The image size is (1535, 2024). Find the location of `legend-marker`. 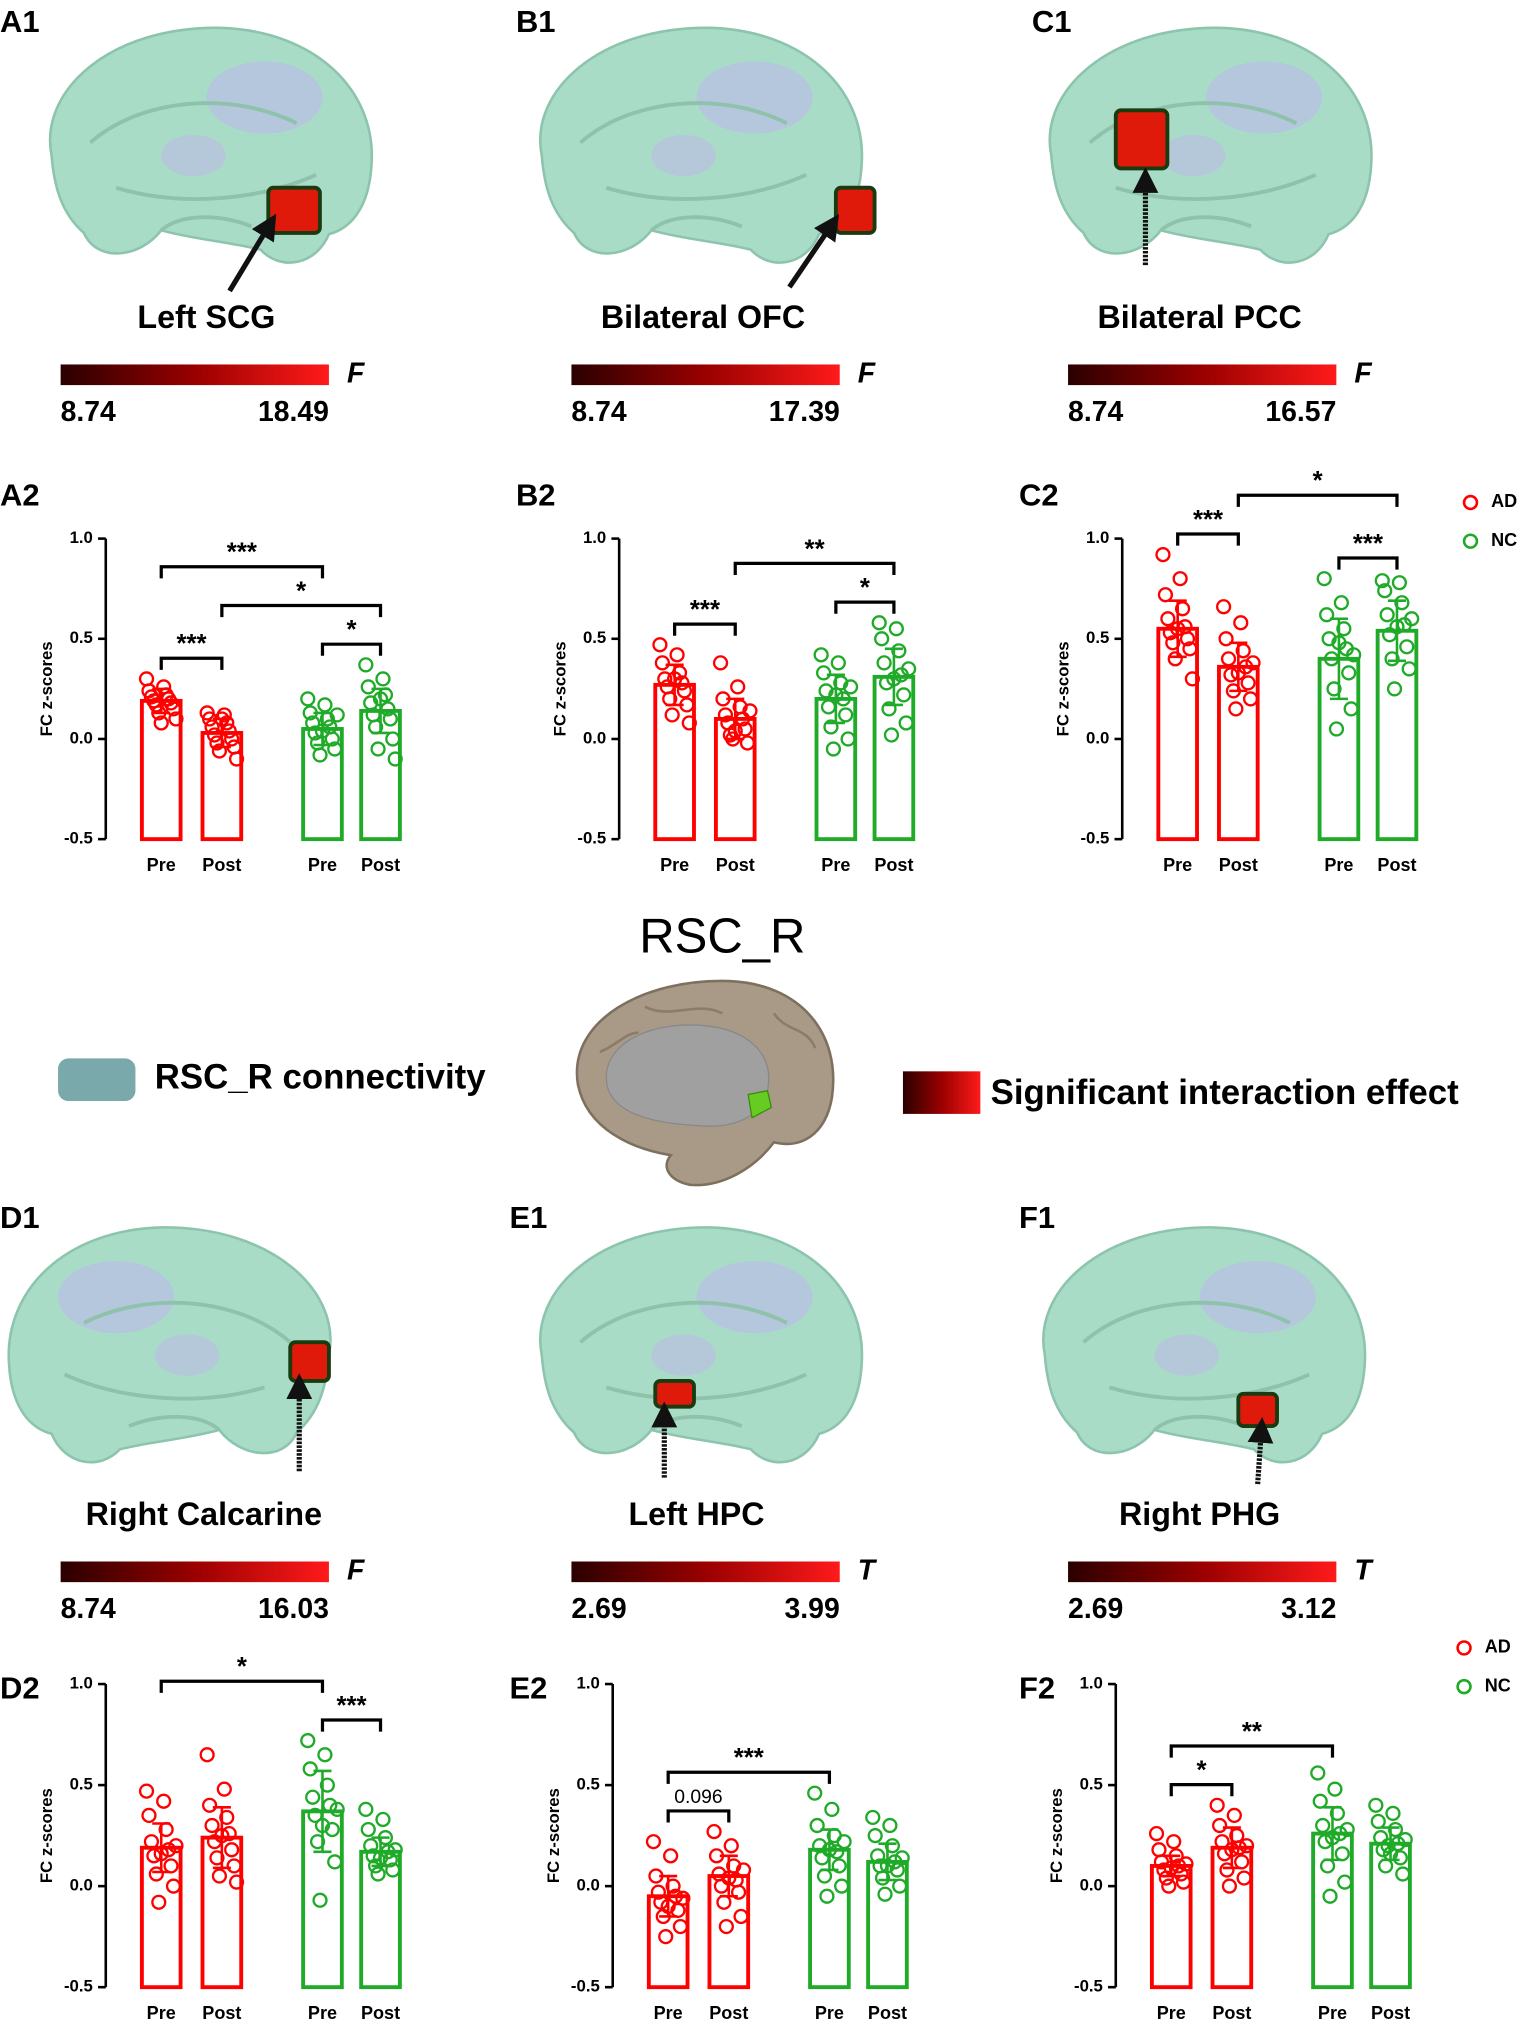

legend-marker is located at coordinates (1464, 1648).